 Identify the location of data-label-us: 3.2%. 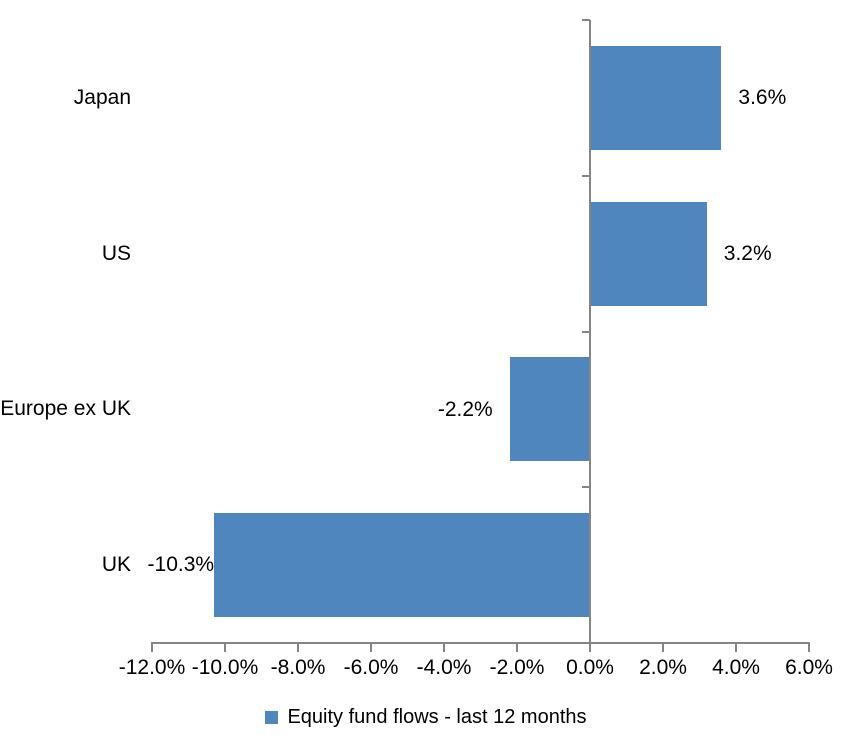
(747, 253).